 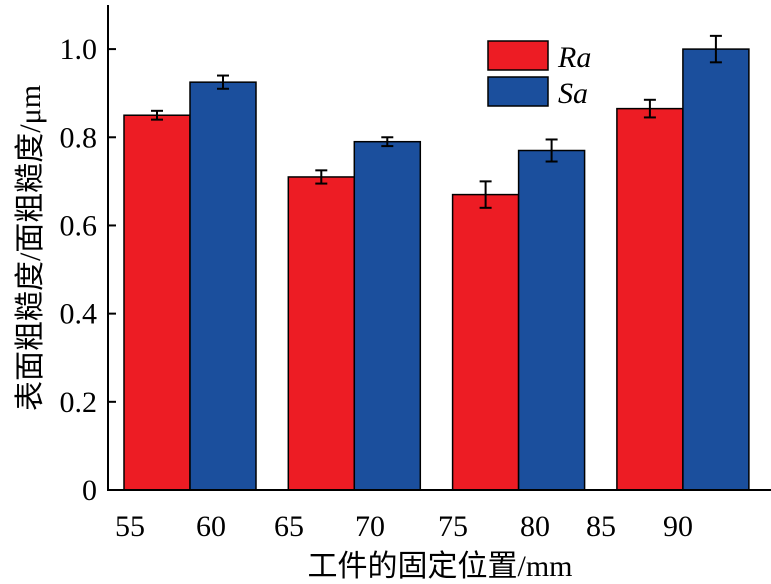 What do you see at coordinates (88, 270) in the screenshot?
I see `y-axis-ticks: 0 0.2 0.4 0.6 0.8 1.0` at bounding box center [88, 270].